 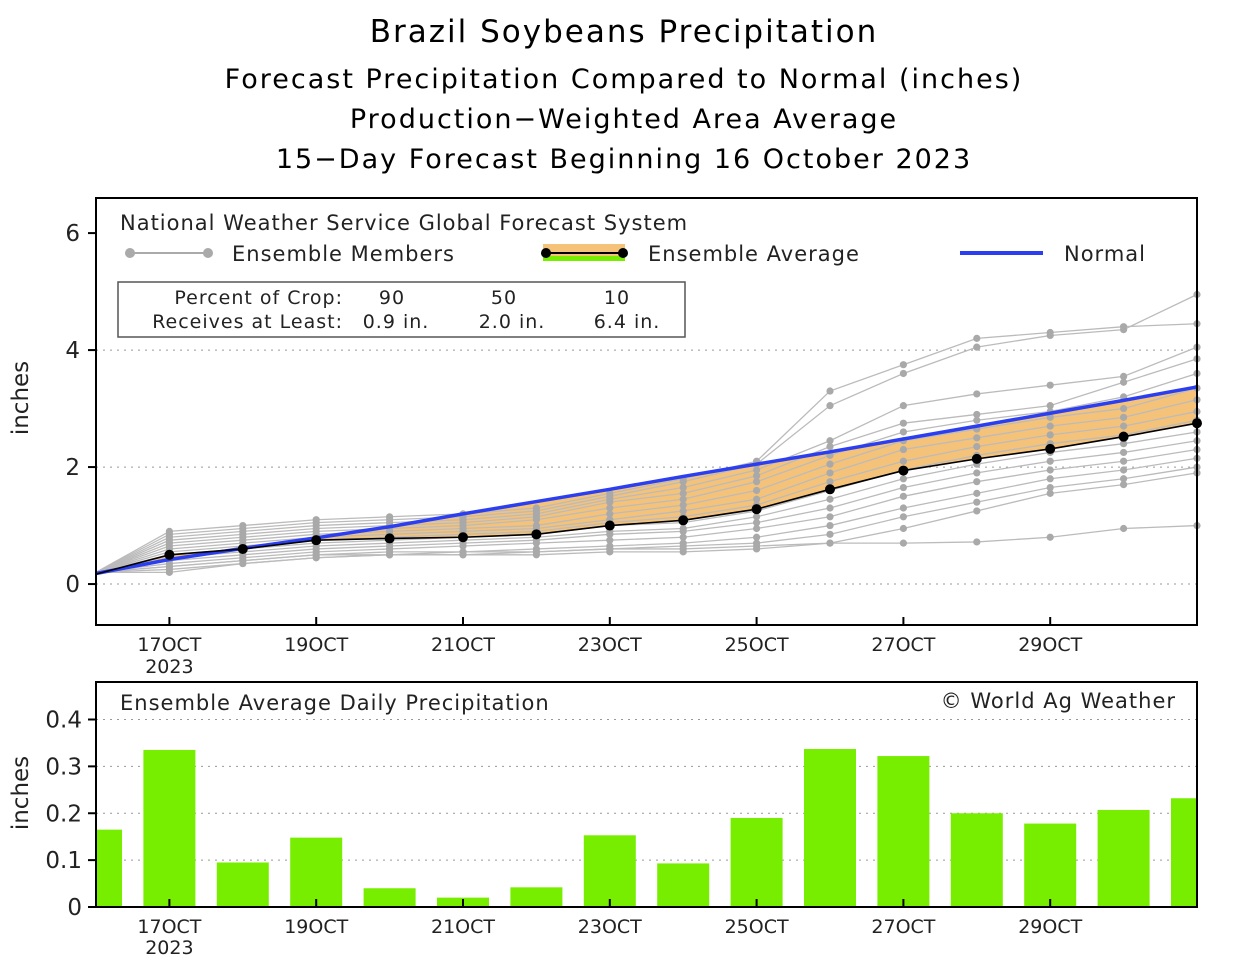 I want to click on legend-average-label: Ensemble Average, so click(x=754, y=254).